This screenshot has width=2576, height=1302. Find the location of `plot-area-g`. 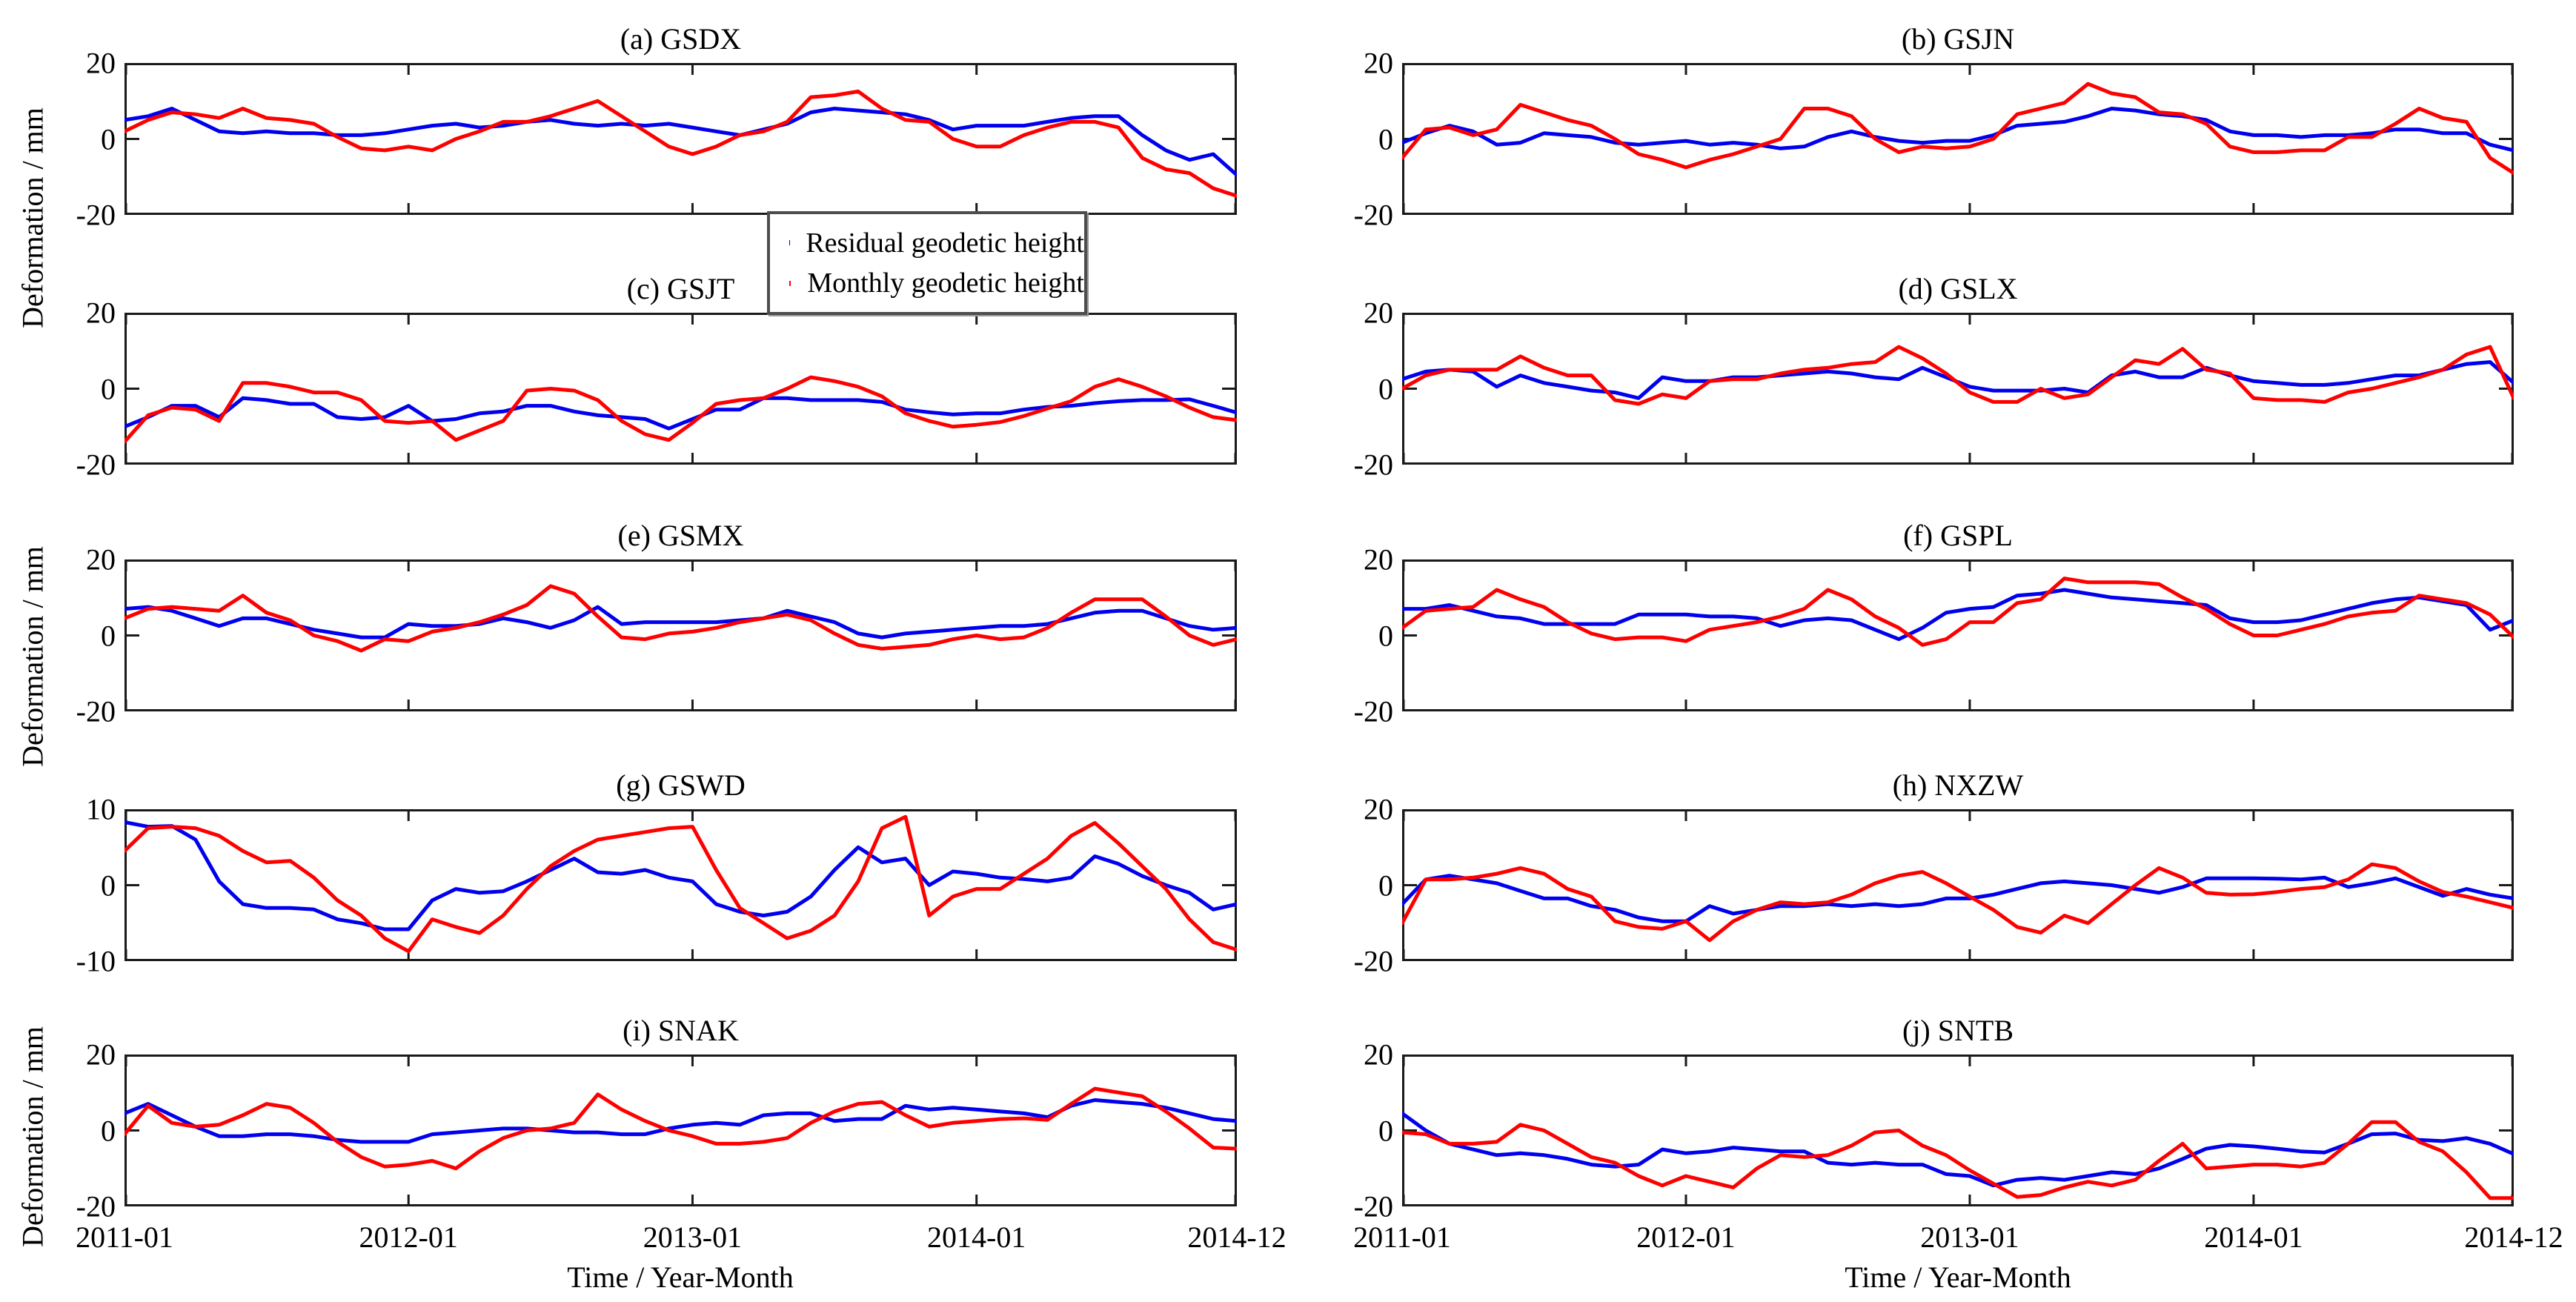

plot-area-g is located at coordinates (681, 885).